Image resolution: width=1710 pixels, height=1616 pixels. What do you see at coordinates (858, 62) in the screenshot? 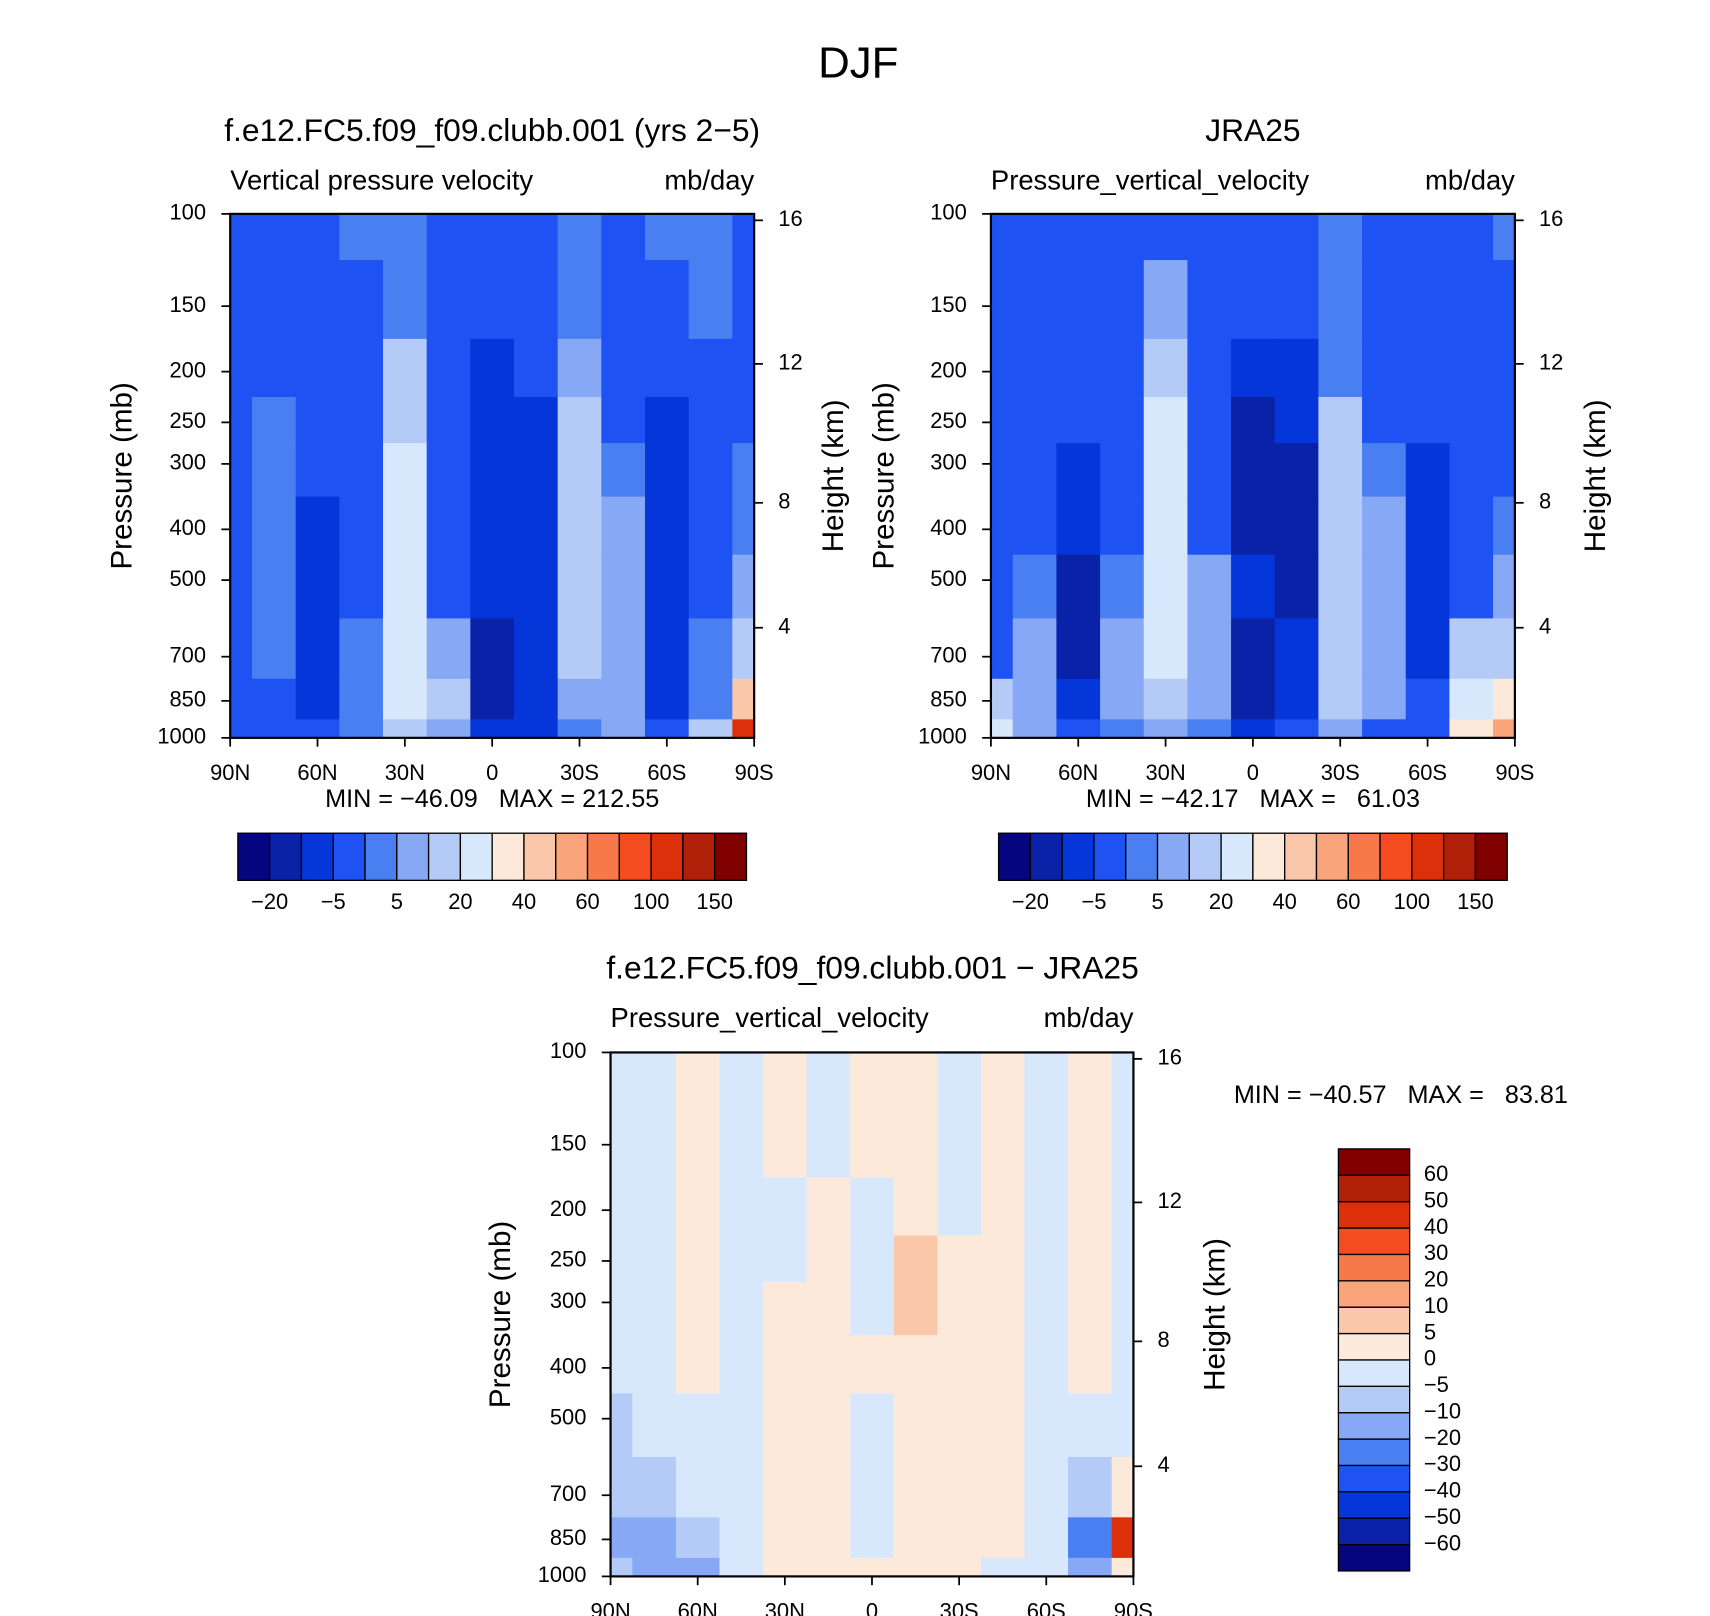
I see `figure-title: DJF` at bounding box center [858, 62].